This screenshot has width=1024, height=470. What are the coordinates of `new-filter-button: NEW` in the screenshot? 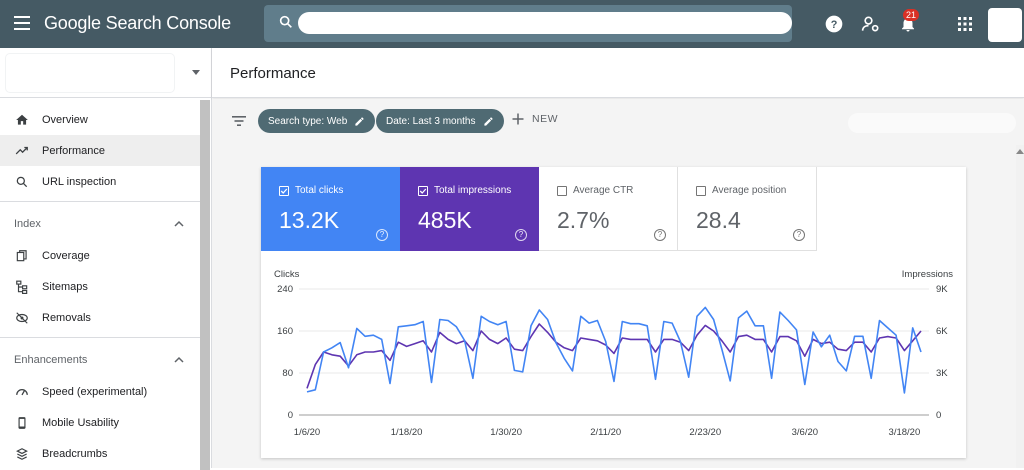 It's located at (535, 119).